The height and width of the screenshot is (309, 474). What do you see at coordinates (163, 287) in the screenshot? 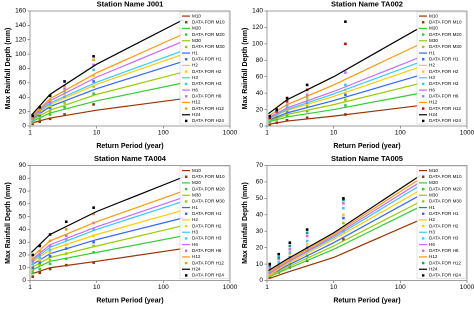
I see `x-tick-label: 100` at bounding box center [163, 287].